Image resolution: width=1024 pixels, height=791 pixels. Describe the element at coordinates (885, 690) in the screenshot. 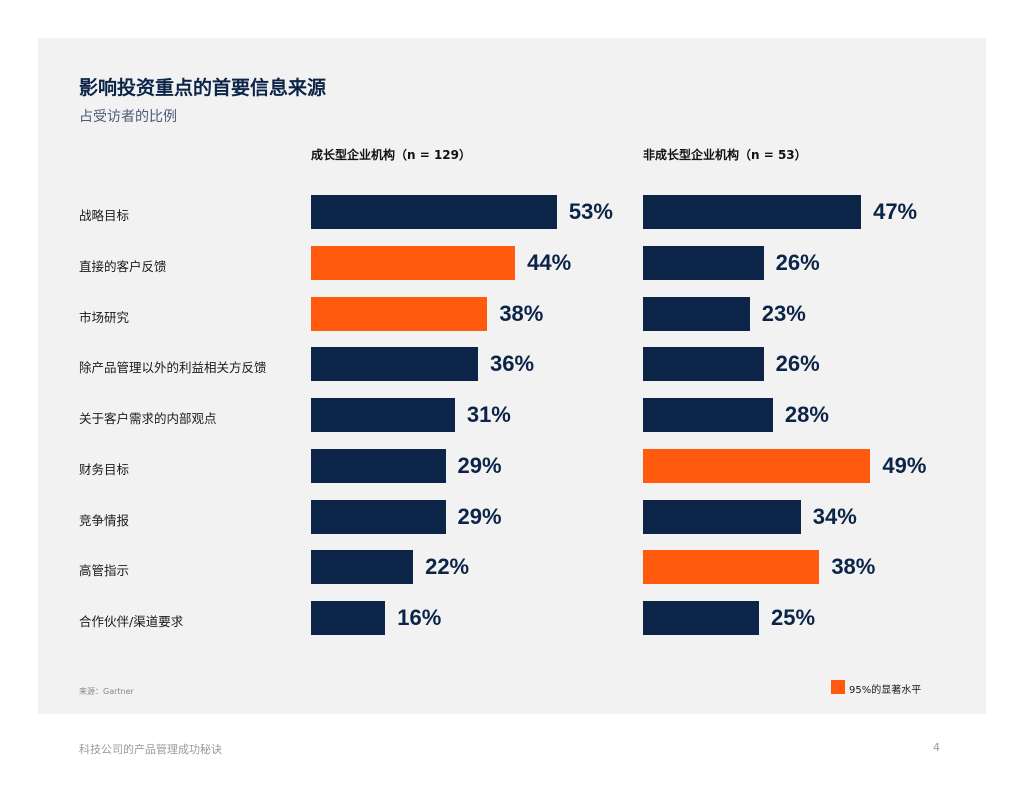

I see `legend-label: 95%的显著水平` at that location.